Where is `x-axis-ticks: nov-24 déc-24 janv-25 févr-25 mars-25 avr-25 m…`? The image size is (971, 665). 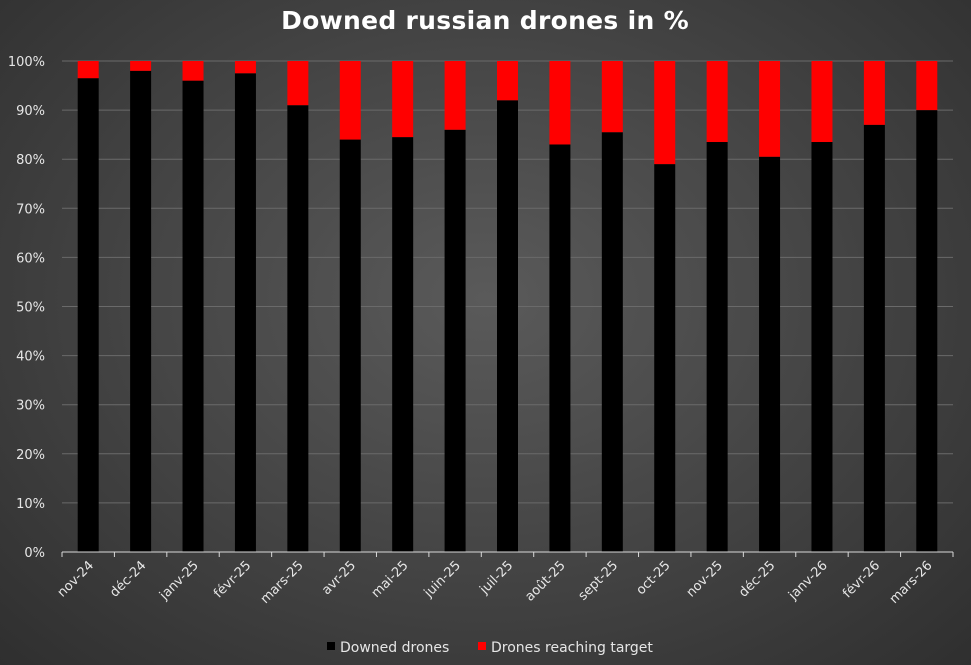
x-axis-ticks: nov-24 déc-24 janv-25 févr-25 mars-25 avr-25 m… is located at coordinates (504, 579).